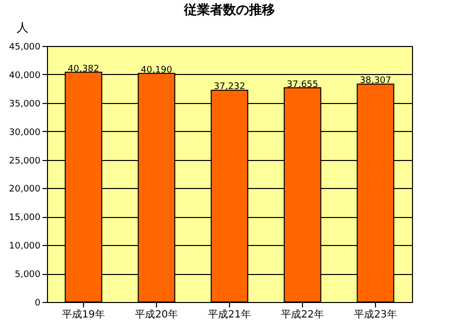  What do you see at coordinates (22, 27) in the screenshot?
I see `y-axis-title: 人` at bounding box center [22, 27].